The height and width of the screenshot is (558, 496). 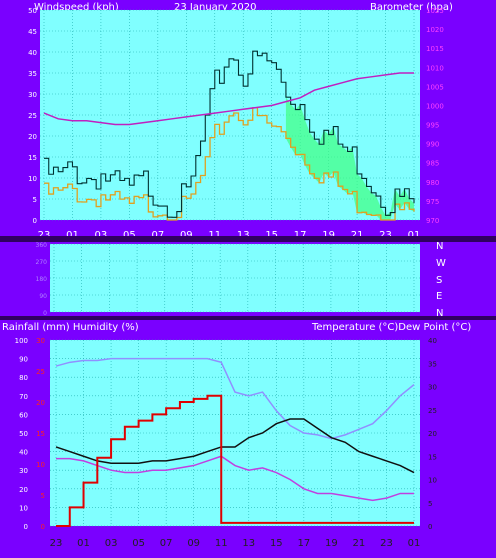 I want to click on humidity-y-tick: 50, so click(x=23, y=434).